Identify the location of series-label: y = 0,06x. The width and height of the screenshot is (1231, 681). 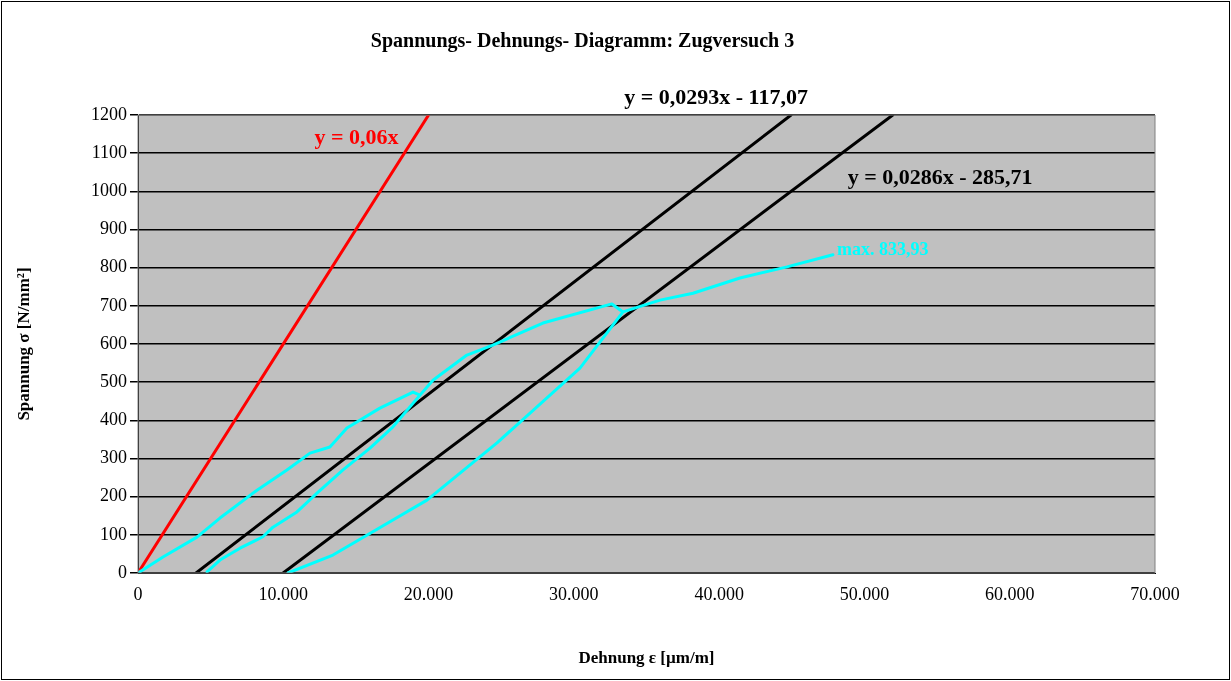
(356, 136).